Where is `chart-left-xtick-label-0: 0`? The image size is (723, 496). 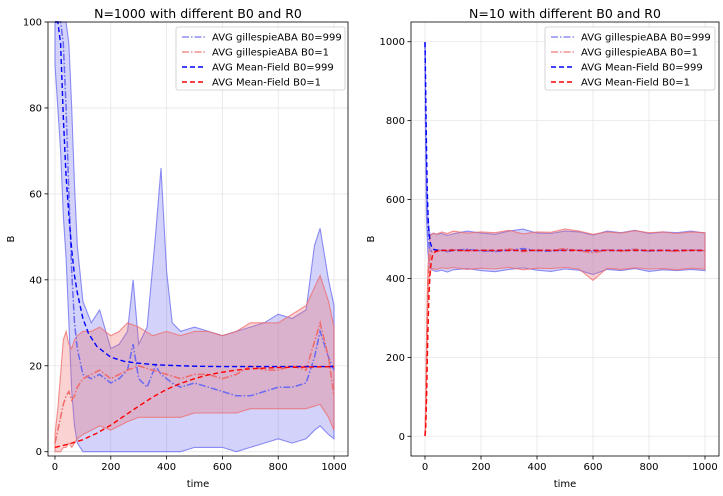 chart-left-xtick-label-0: 0 is located at coordinates (55, 467).